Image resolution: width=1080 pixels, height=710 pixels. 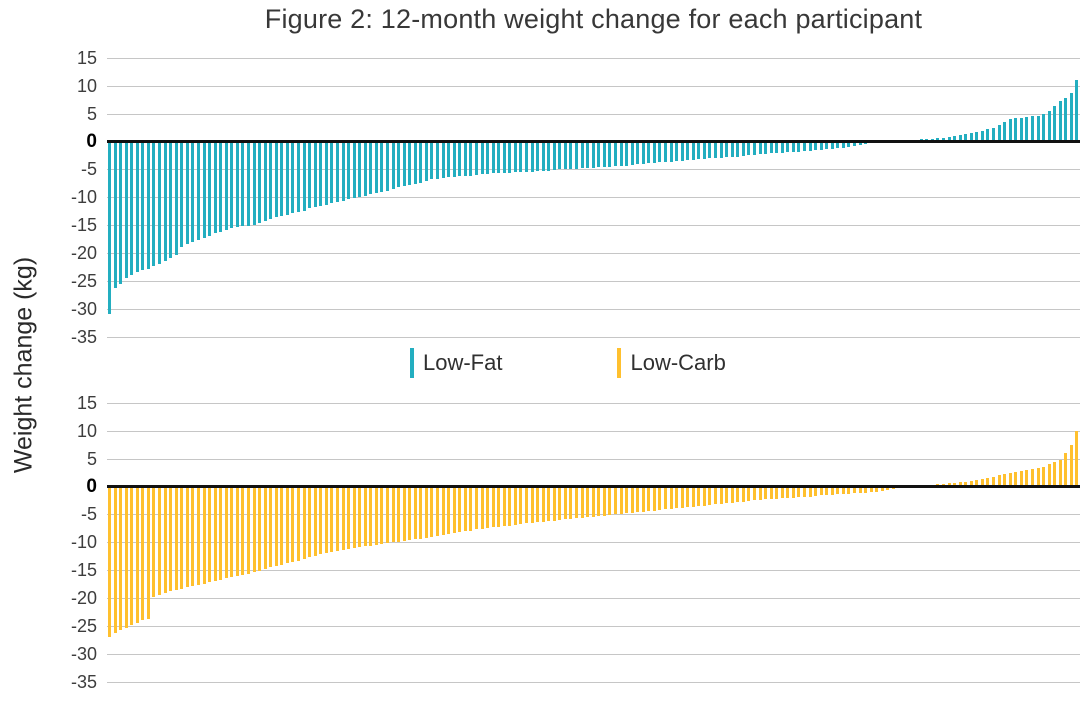 I want to click on gridline--5, so click(x=593, y=170).